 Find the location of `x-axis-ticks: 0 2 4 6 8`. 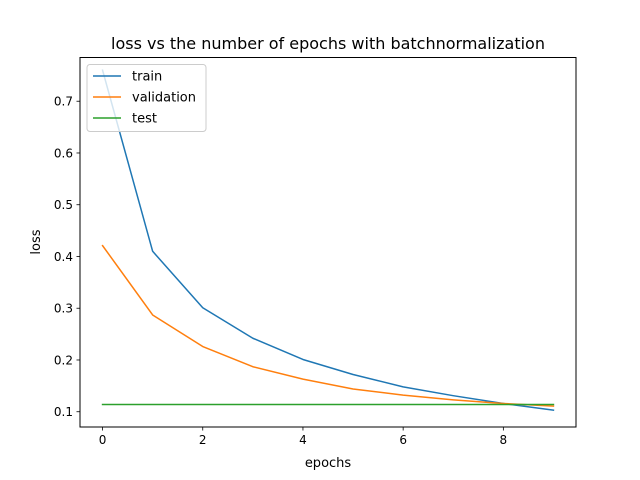

x-axis-ticks: 0 2 4 6 8 is located at coordinates (303, 437).